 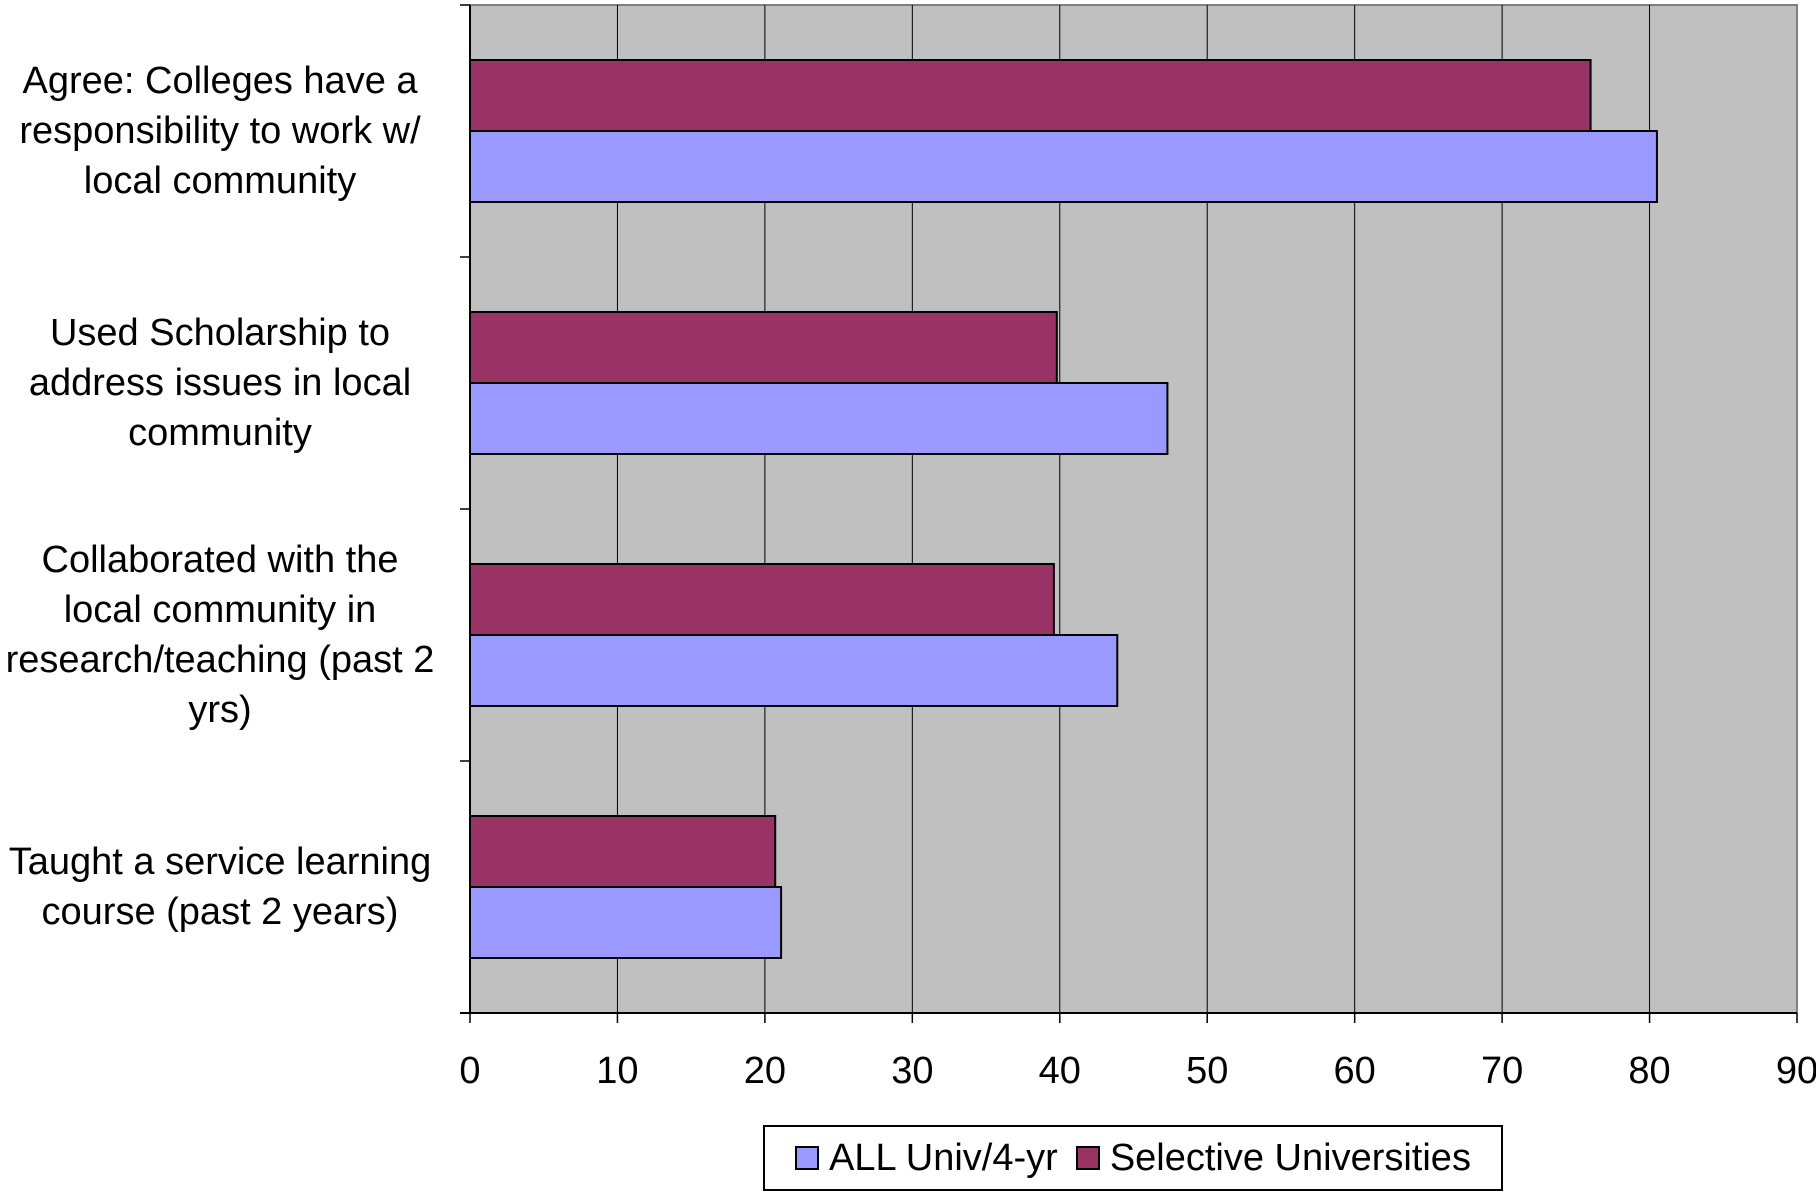 I want to click on x-tick-label: 70, so click(x=1502, y=1071).